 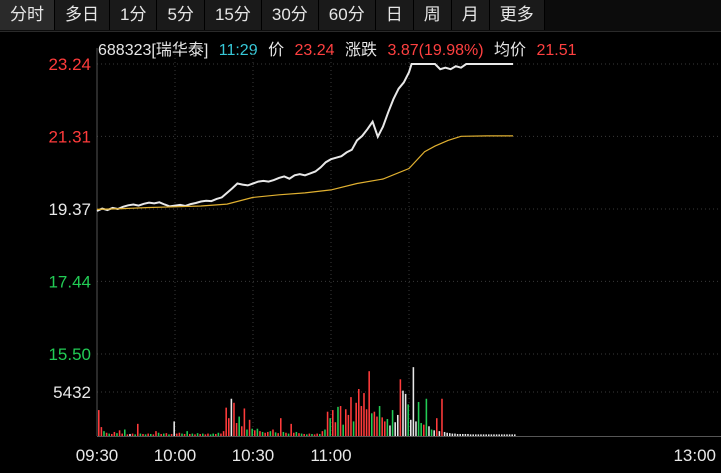 I want to click on tab-2: 1分, so click(x=134, y=15).